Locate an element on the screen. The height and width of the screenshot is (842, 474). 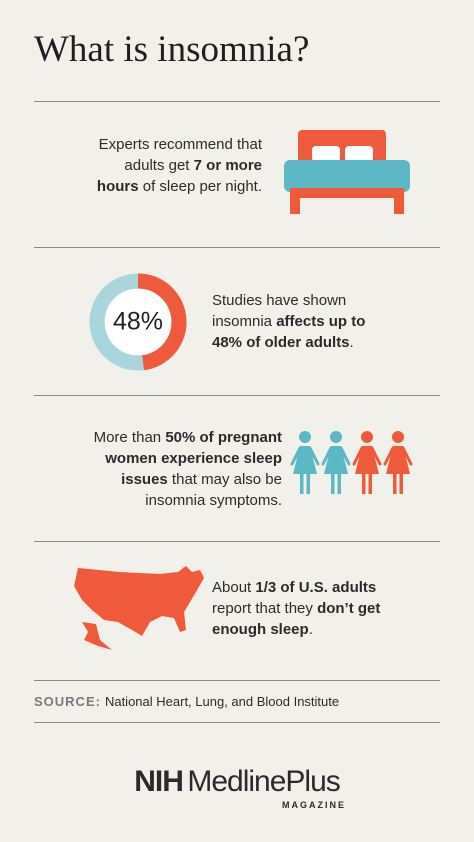
text: Experts recommend that is located at coordinates (180, 144).